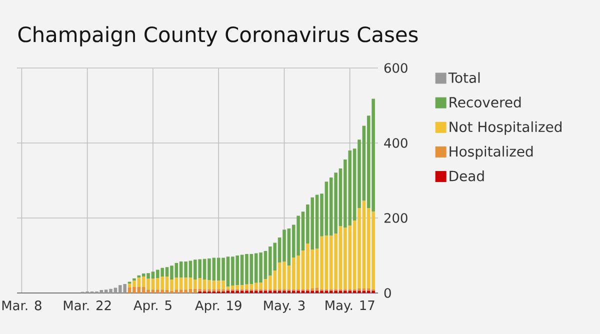  What do you see at coordinates (485, 102) in the screenshot?
I see `legend-label: Recovered` at bounding box center [485, 102].